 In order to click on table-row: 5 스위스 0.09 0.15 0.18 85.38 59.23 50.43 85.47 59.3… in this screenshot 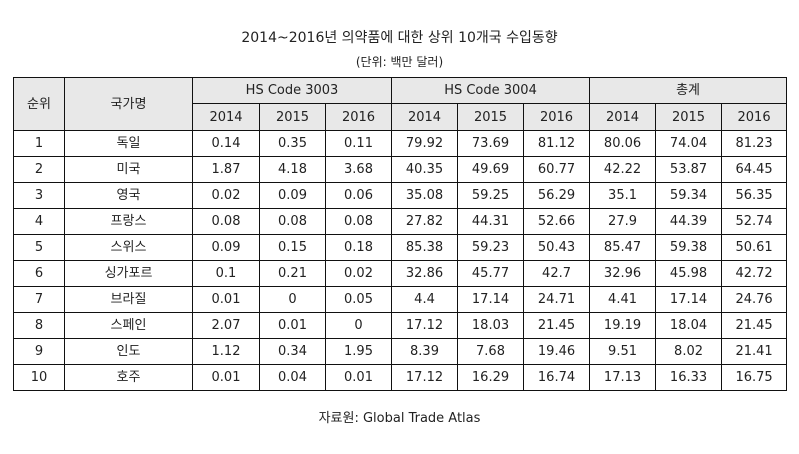, I will do `click(400, 247)`.